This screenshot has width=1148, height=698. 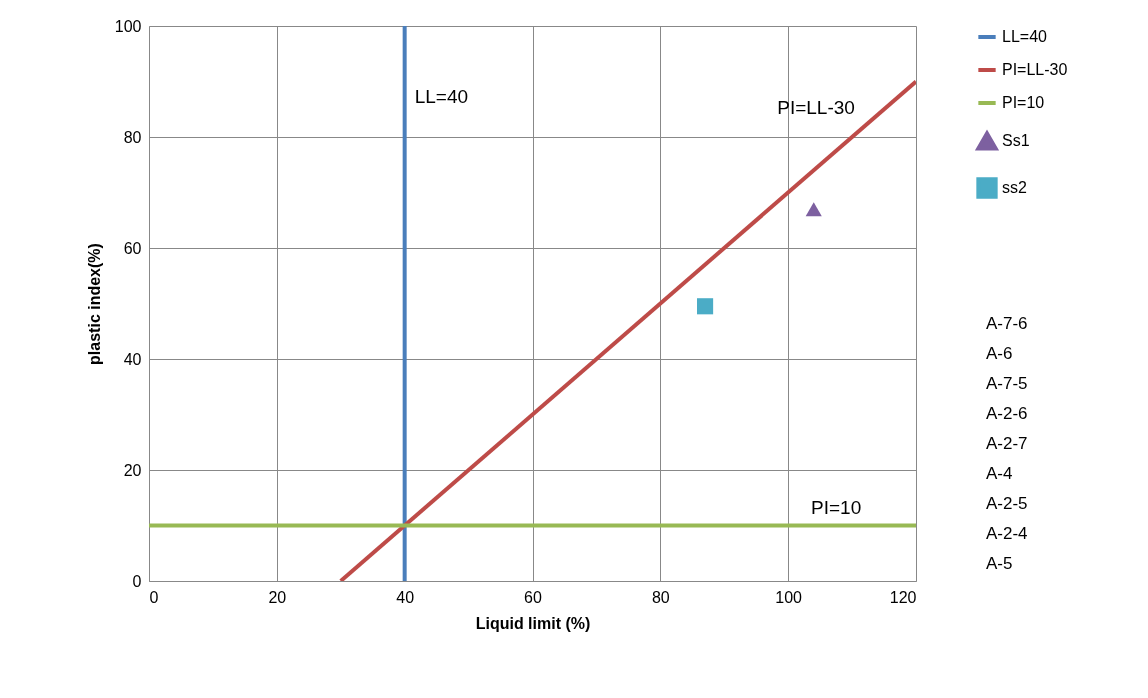 I want to click on y-tick-label: 20, so click(x=132, y=470).